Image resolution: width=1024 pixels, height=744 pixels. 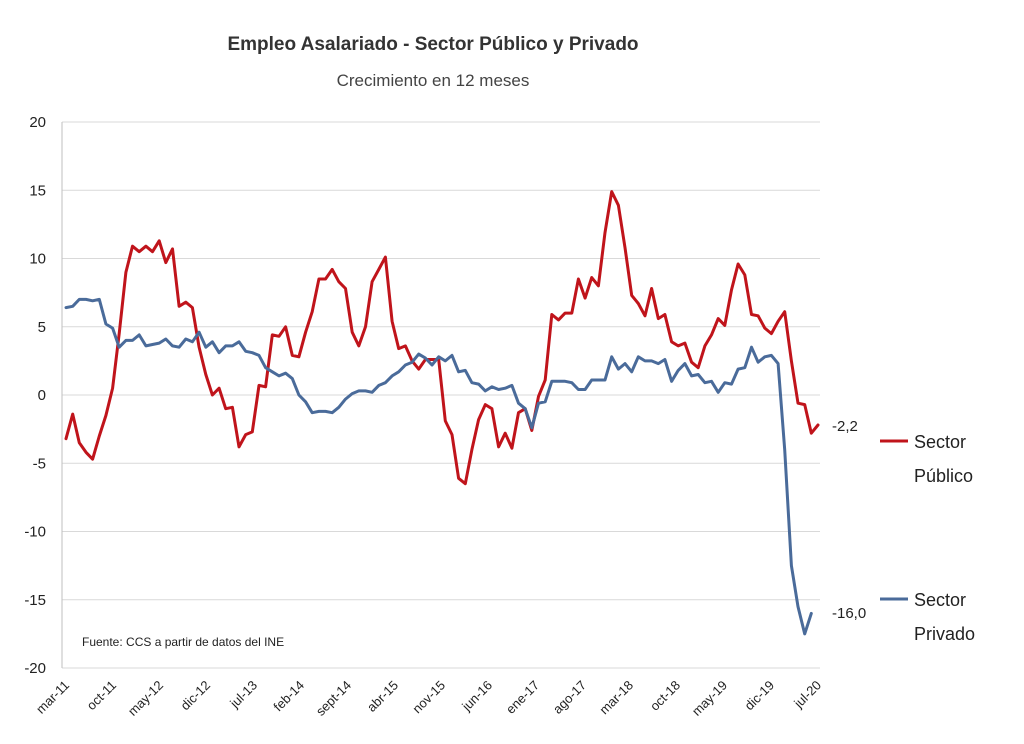 What do you see at coordinates (195, 696) in the screenshot?
I see `x-tick-label: dic-12` at bounding box center [195, 696].